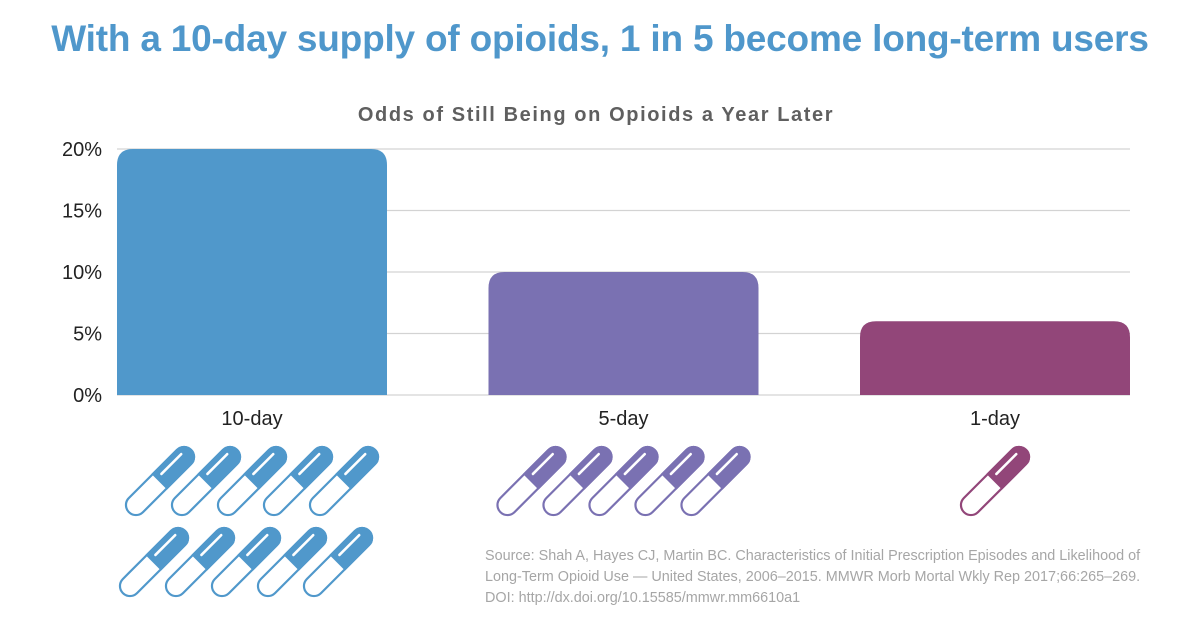 This screenshot has width=1200, height=628. Describe the element at coordinates (251, 419) in the screenshot. I see `x-tick-label: 10-day` at that location.